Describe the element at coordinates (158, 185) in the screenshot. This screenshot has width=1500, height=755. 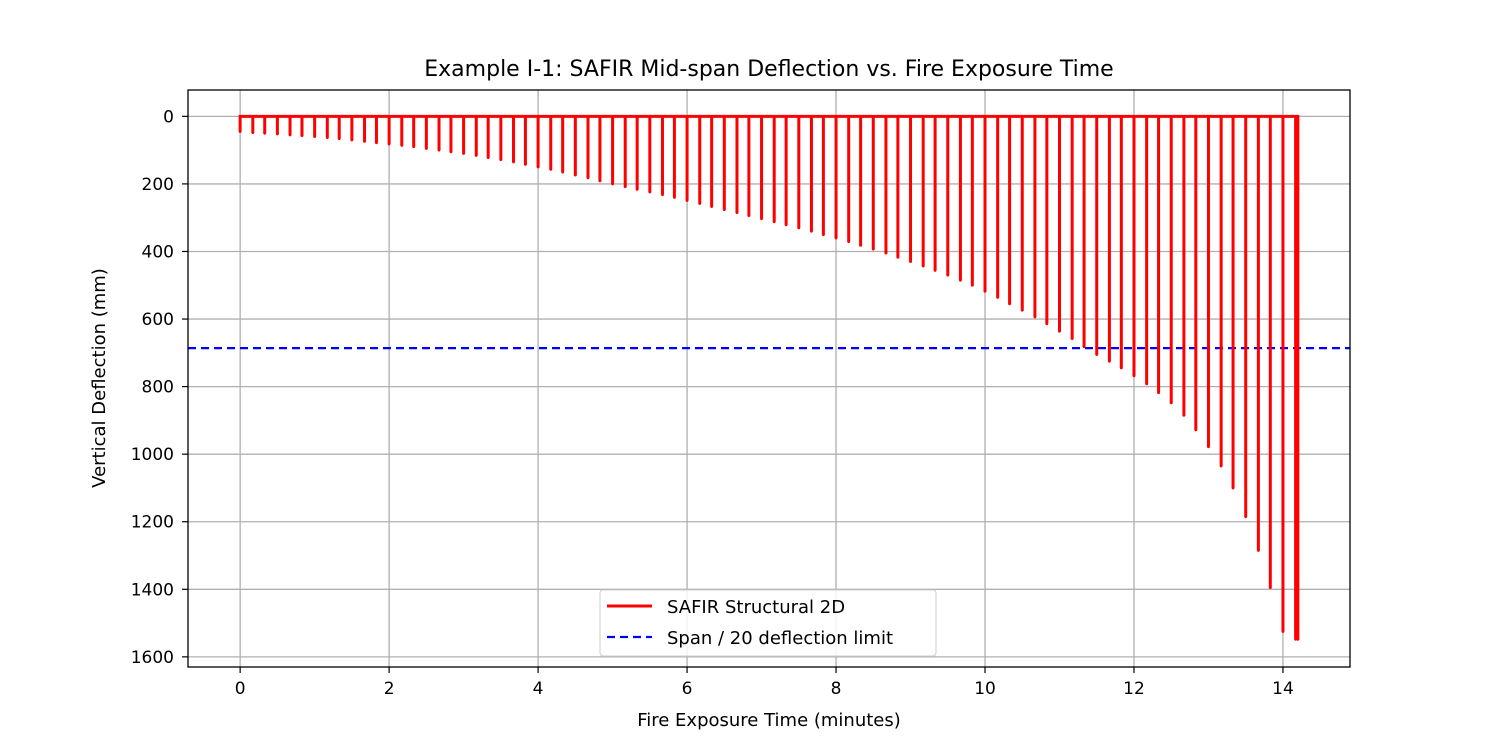
I see `y-tick-label: 200` at that location.